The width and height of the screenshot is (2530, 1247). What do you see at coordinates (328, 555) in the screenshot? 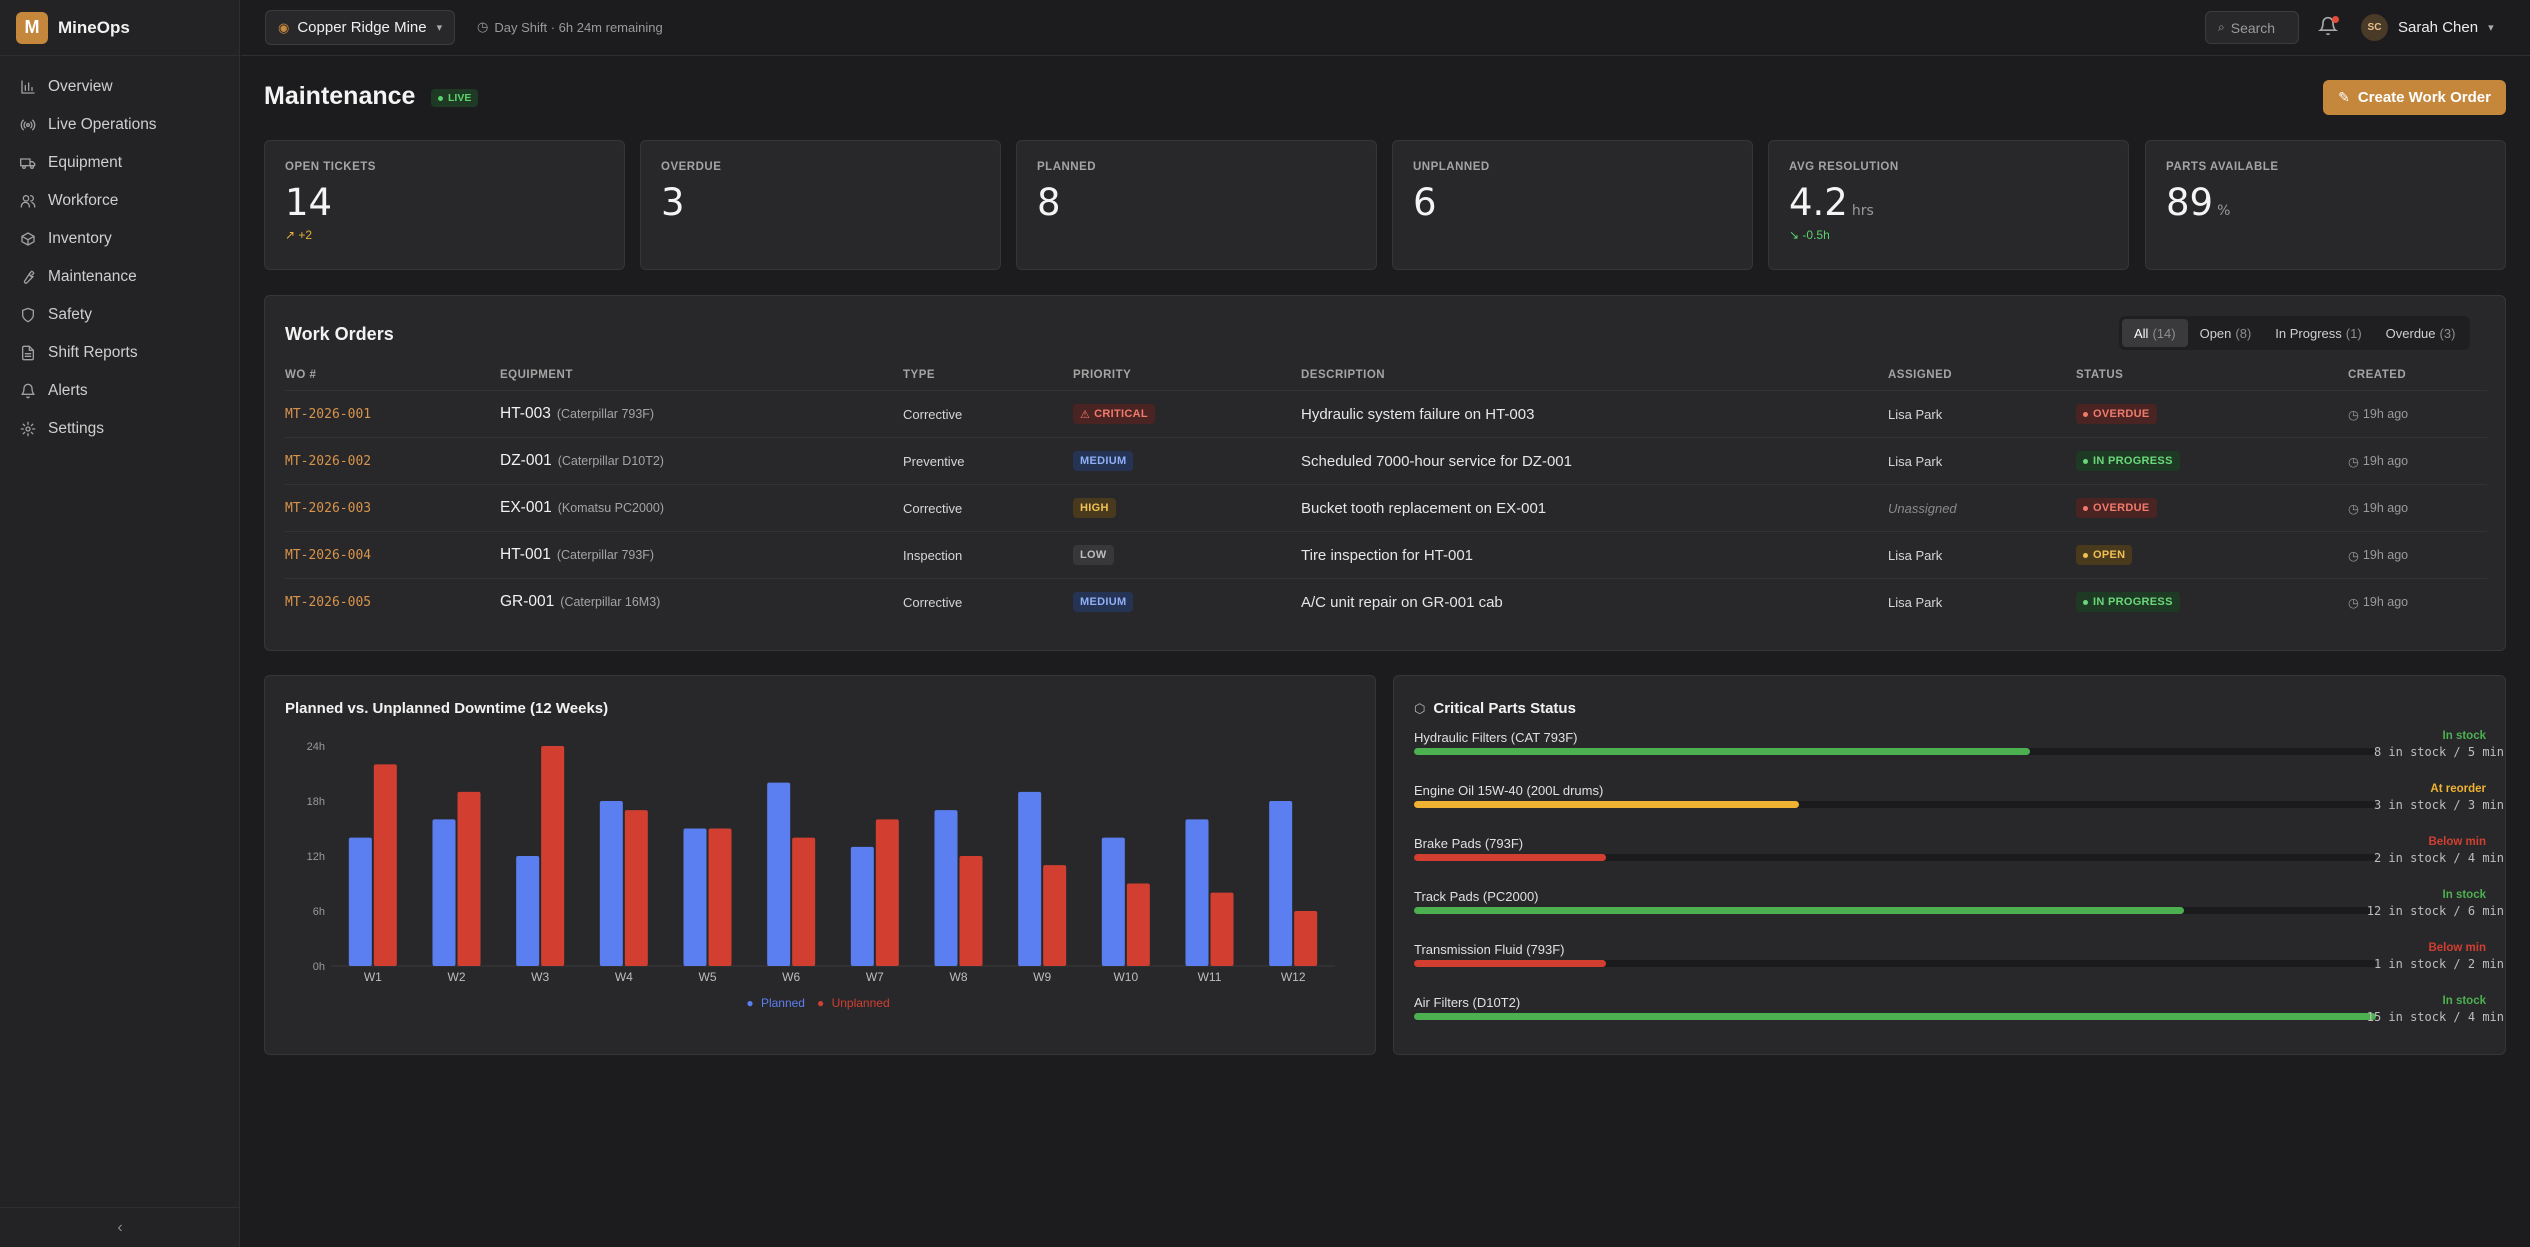
I see `wo-number: MT-2026-004` at bounding box center [328, 555].